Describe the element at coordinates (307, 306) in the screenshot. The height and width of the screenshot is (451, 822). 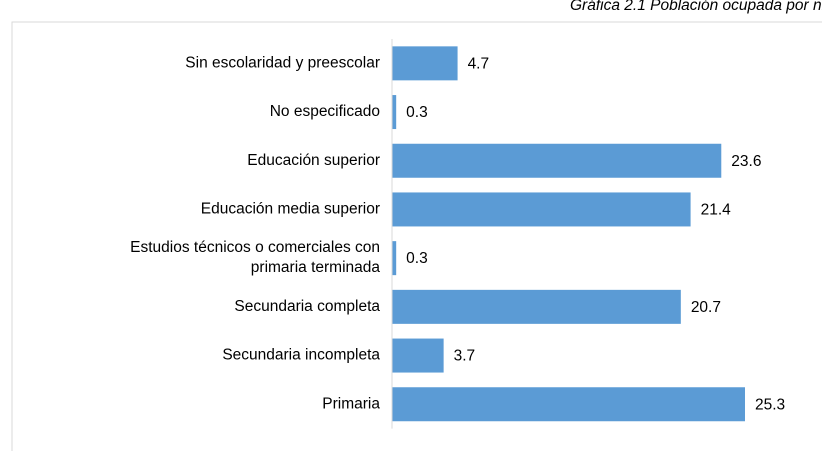
I see `y-tick-label: Secundaria completa` at that location.